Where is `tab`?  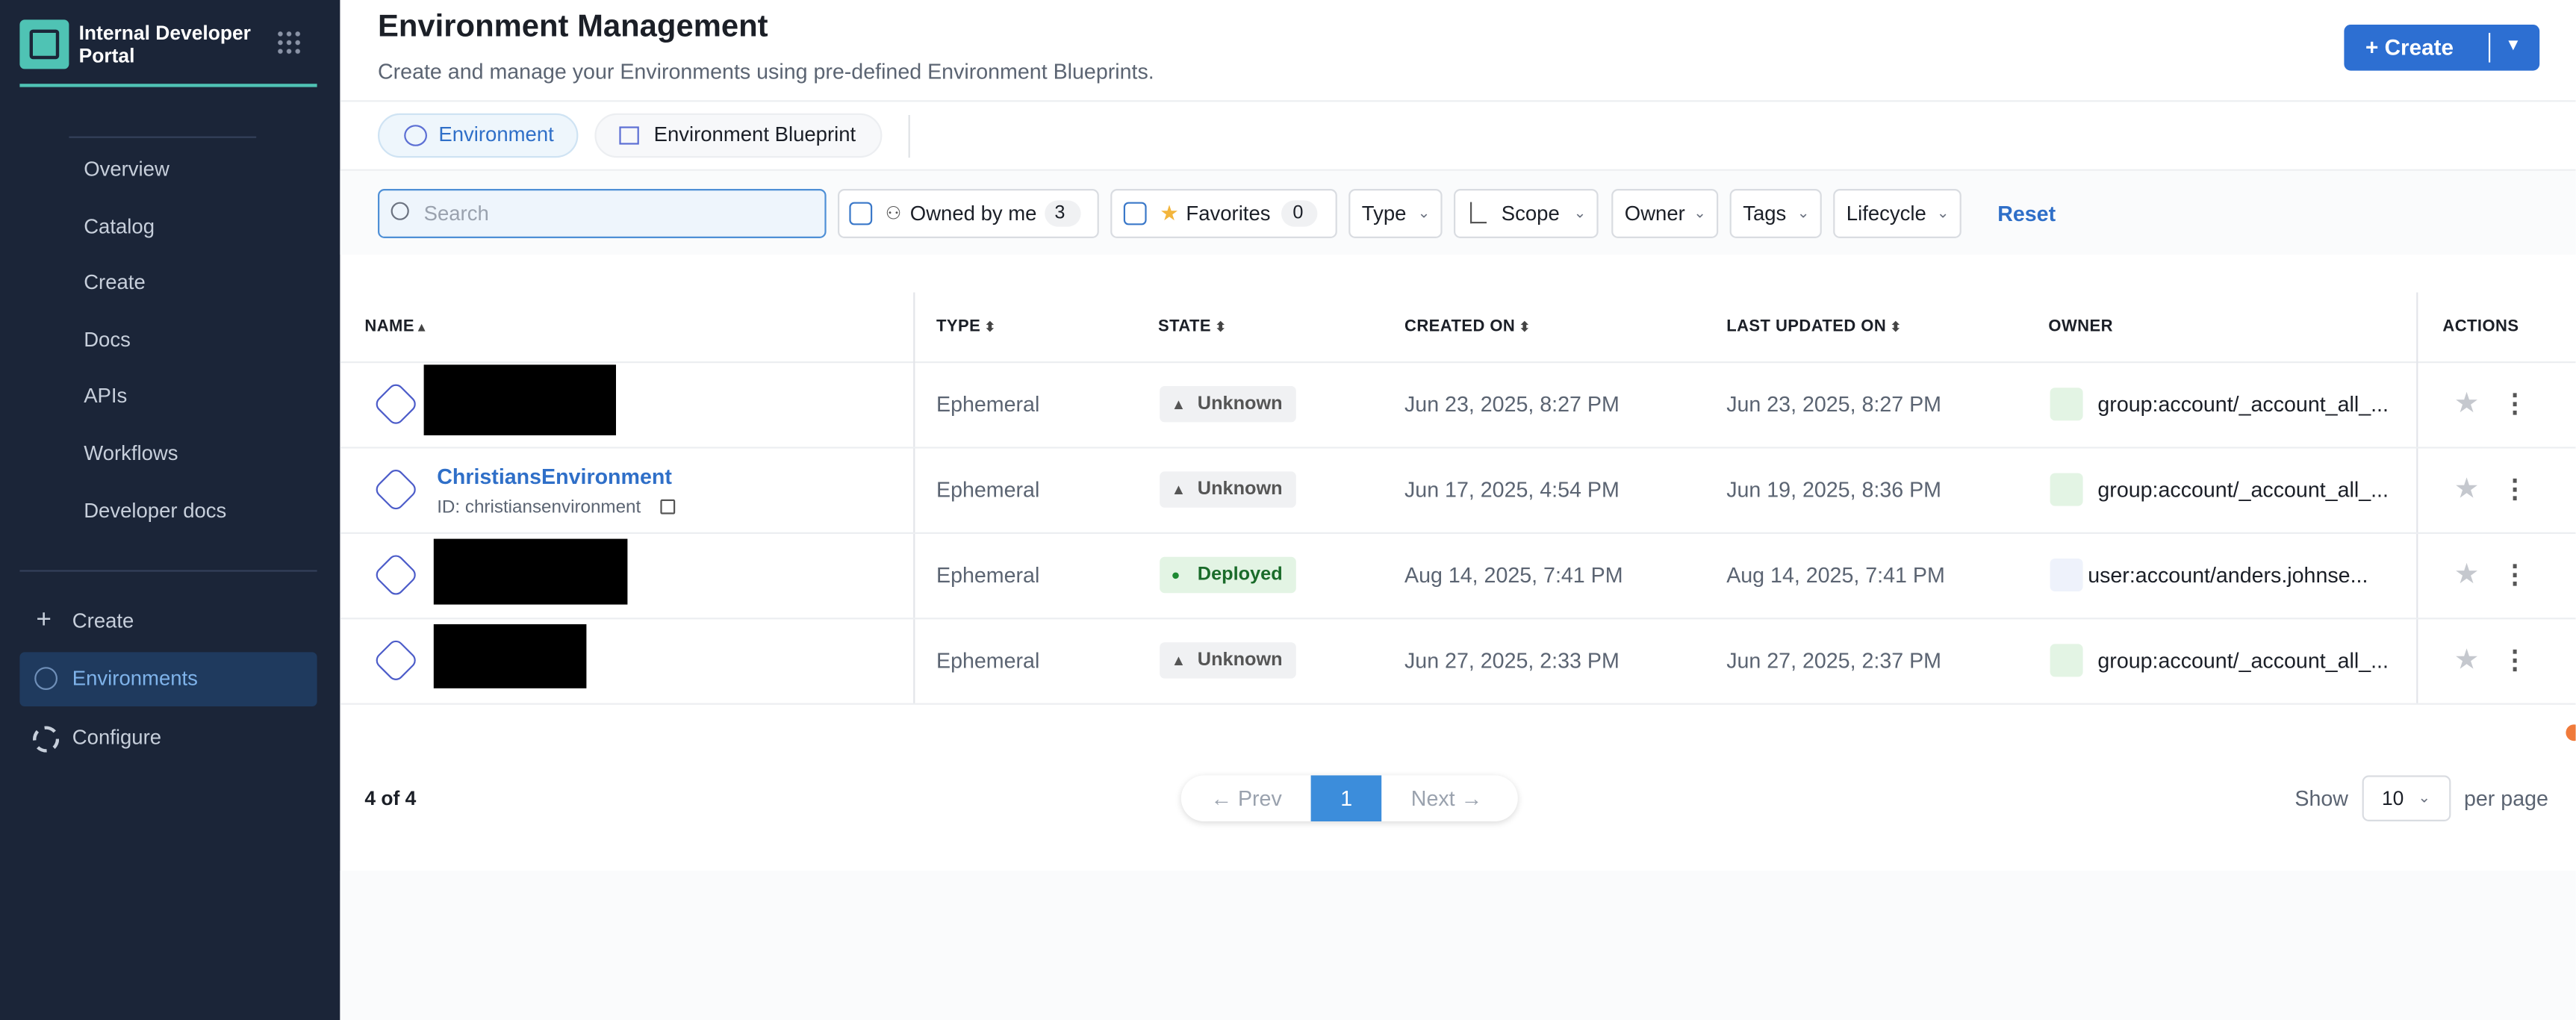
tab is located at coordinates (738, 135).